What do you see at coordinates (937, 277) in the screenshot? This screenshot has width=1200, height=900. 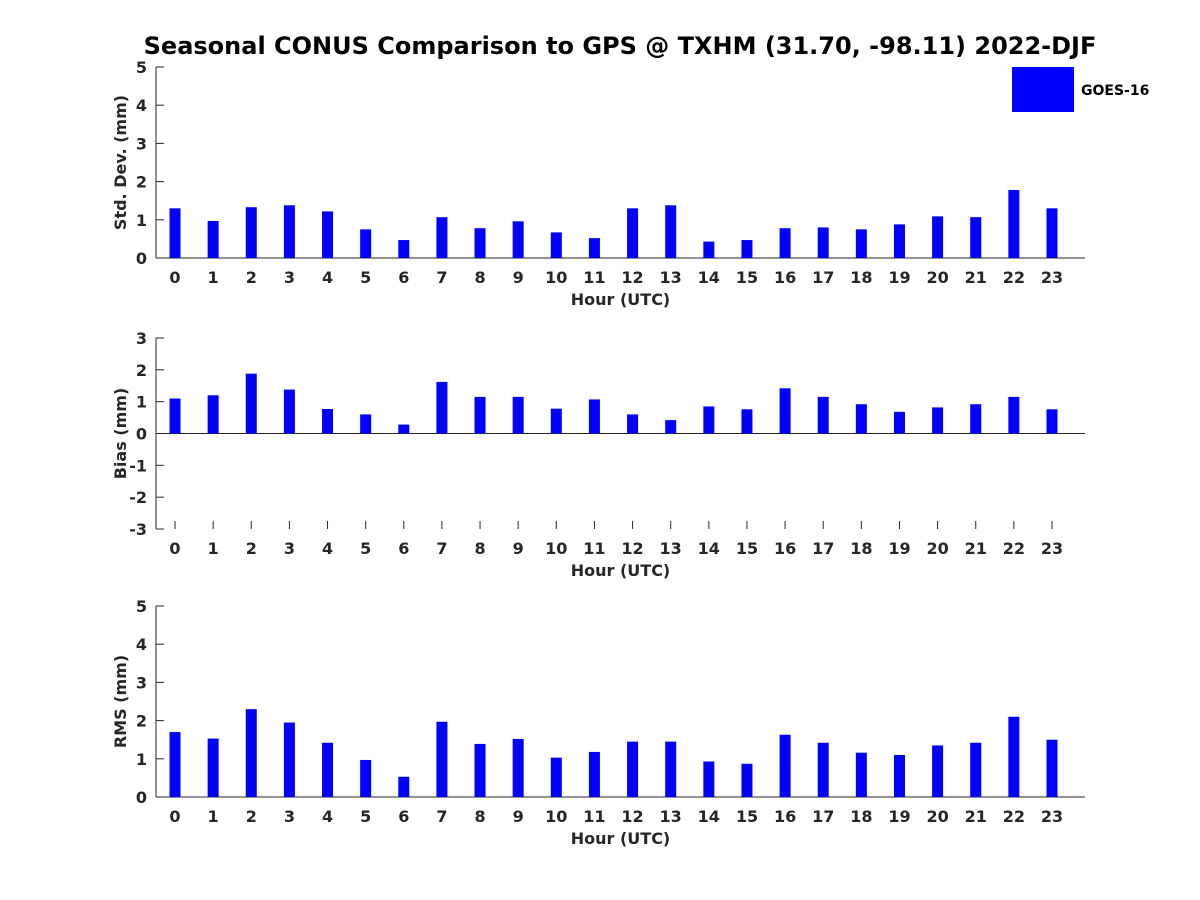 I see `x-tick-label: 20` at bounding box center [937, 277].